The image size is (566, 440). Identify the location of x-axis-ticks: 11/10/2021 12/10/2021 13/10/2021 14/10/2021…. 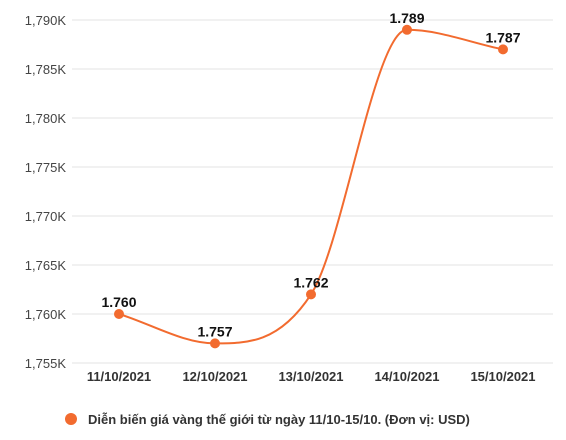
(311, 376).